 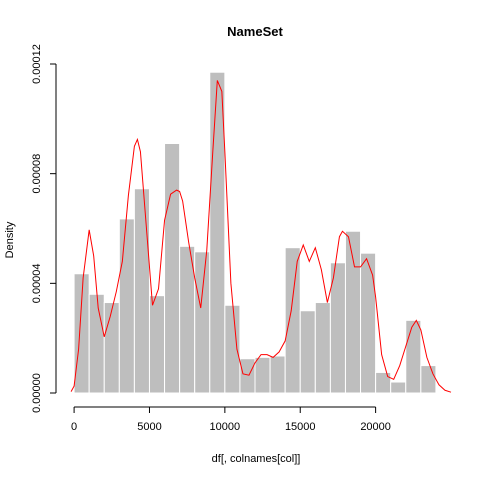 What do you see at coordinates (300, 427) in the screenshot?
I see `x-tick-label: 15000` at bounding box center [300, 427].